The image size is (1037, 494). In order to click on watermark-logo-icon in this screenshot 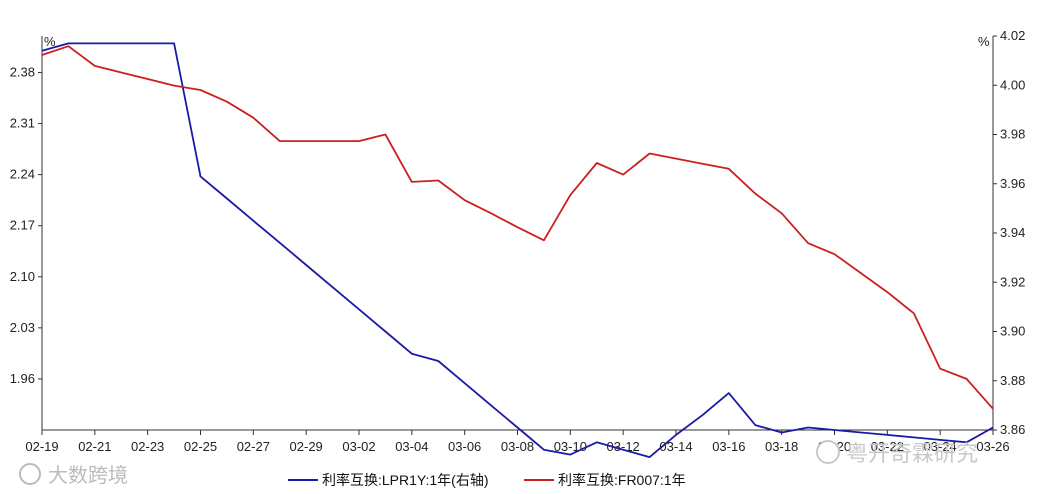, I will do `click(30, 474)`.